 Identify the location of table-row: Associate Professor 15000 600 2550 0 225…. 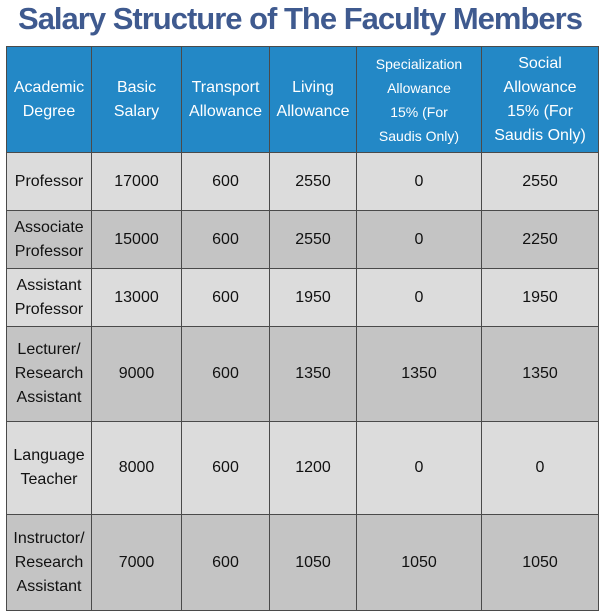
(302, 239).